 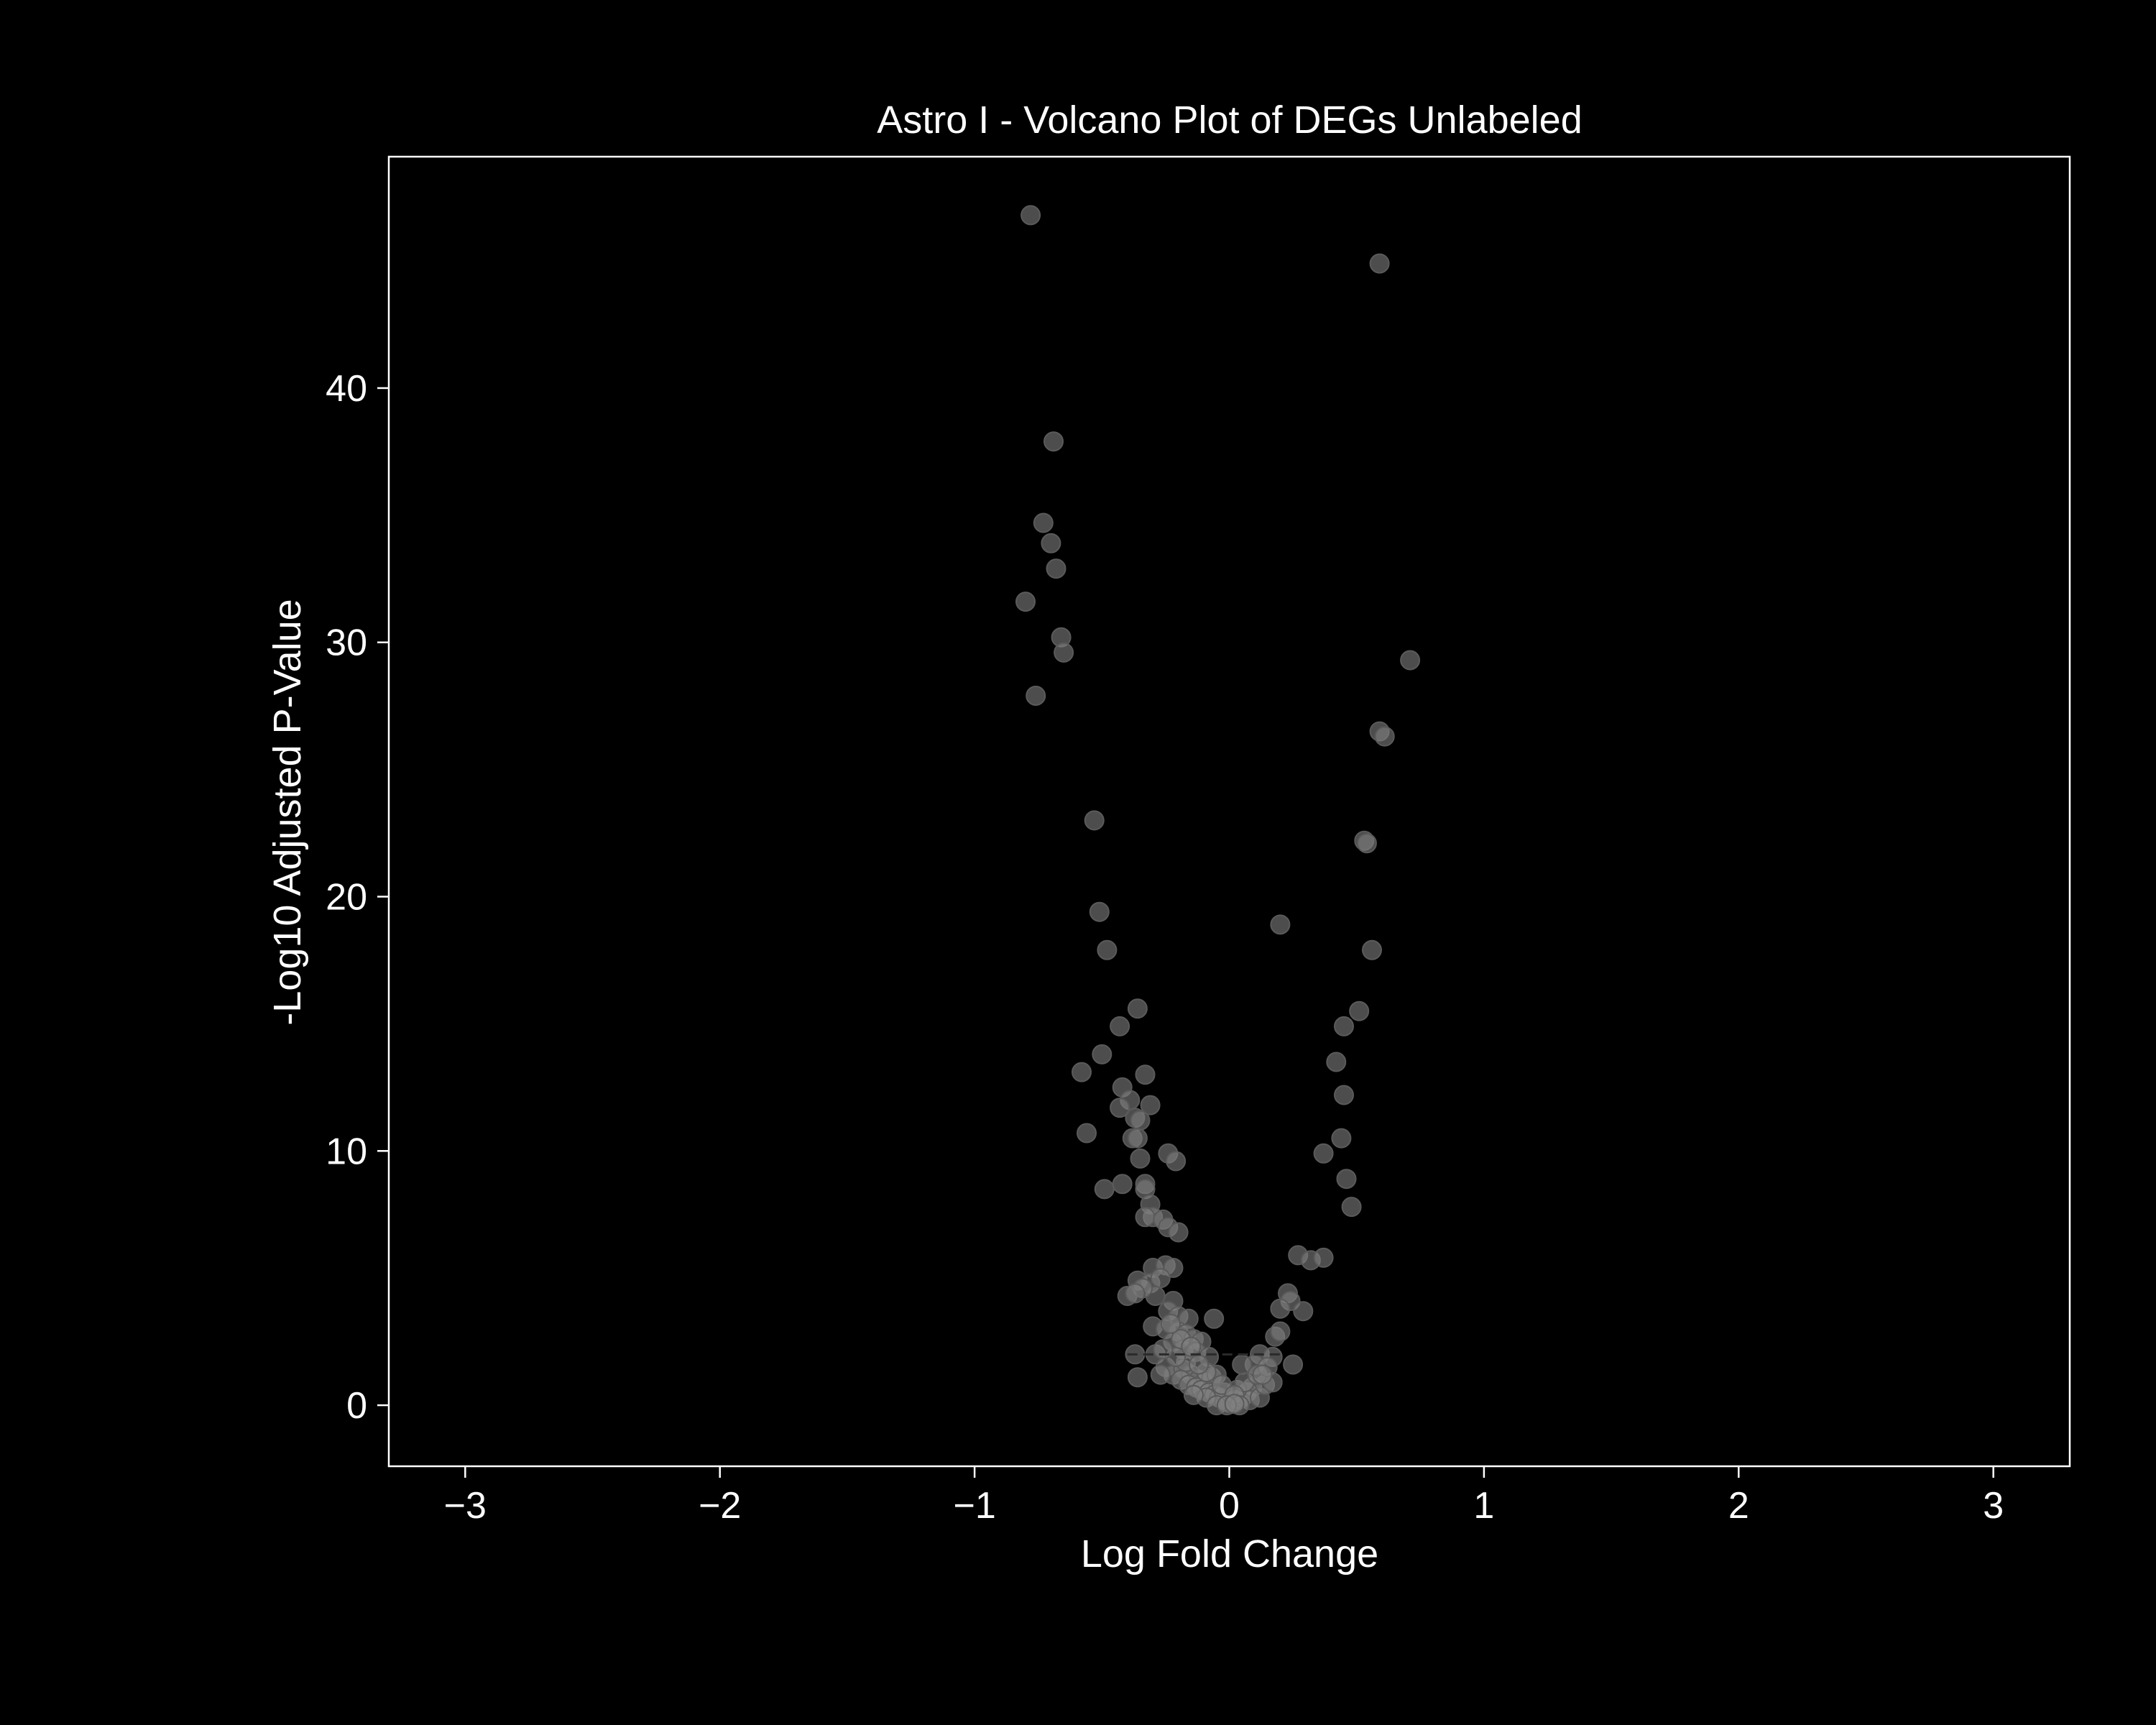 I want to click on y-tick-label: 20, so click(x=346, y=898).